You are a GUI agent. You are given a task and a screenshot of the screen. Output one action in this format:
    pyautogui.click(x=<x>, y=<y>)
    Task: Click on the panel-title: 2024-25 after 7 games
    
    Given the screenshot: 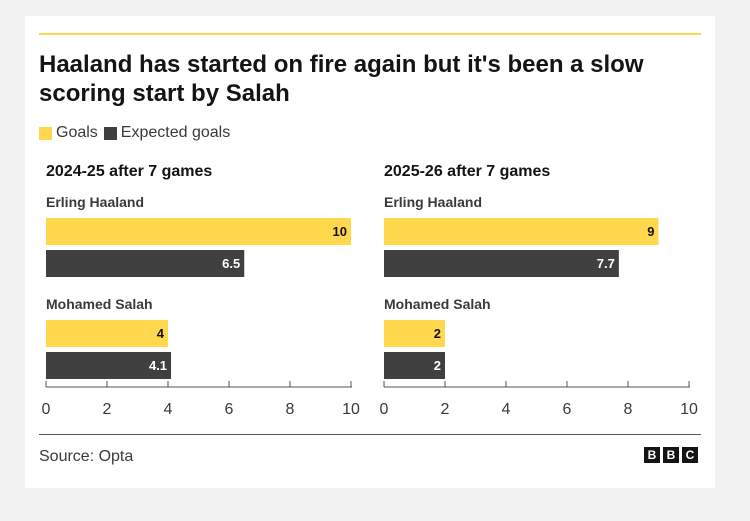 What is the action you would take?
    pyautogui.click(x=129, y=171)
    